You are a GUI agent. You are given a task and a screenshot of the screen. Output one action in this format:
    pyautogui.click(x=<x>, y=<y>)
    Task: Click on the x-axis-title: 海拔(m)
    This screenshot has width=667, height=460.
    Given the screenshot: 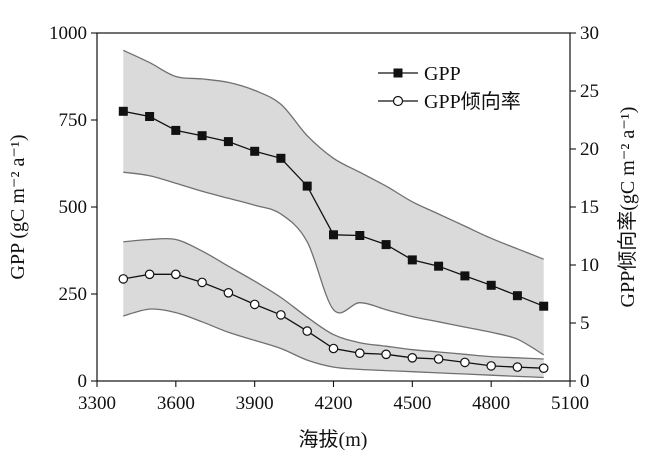 What is the action you would take?
    pyautogui.click(x=333, y=439)
    